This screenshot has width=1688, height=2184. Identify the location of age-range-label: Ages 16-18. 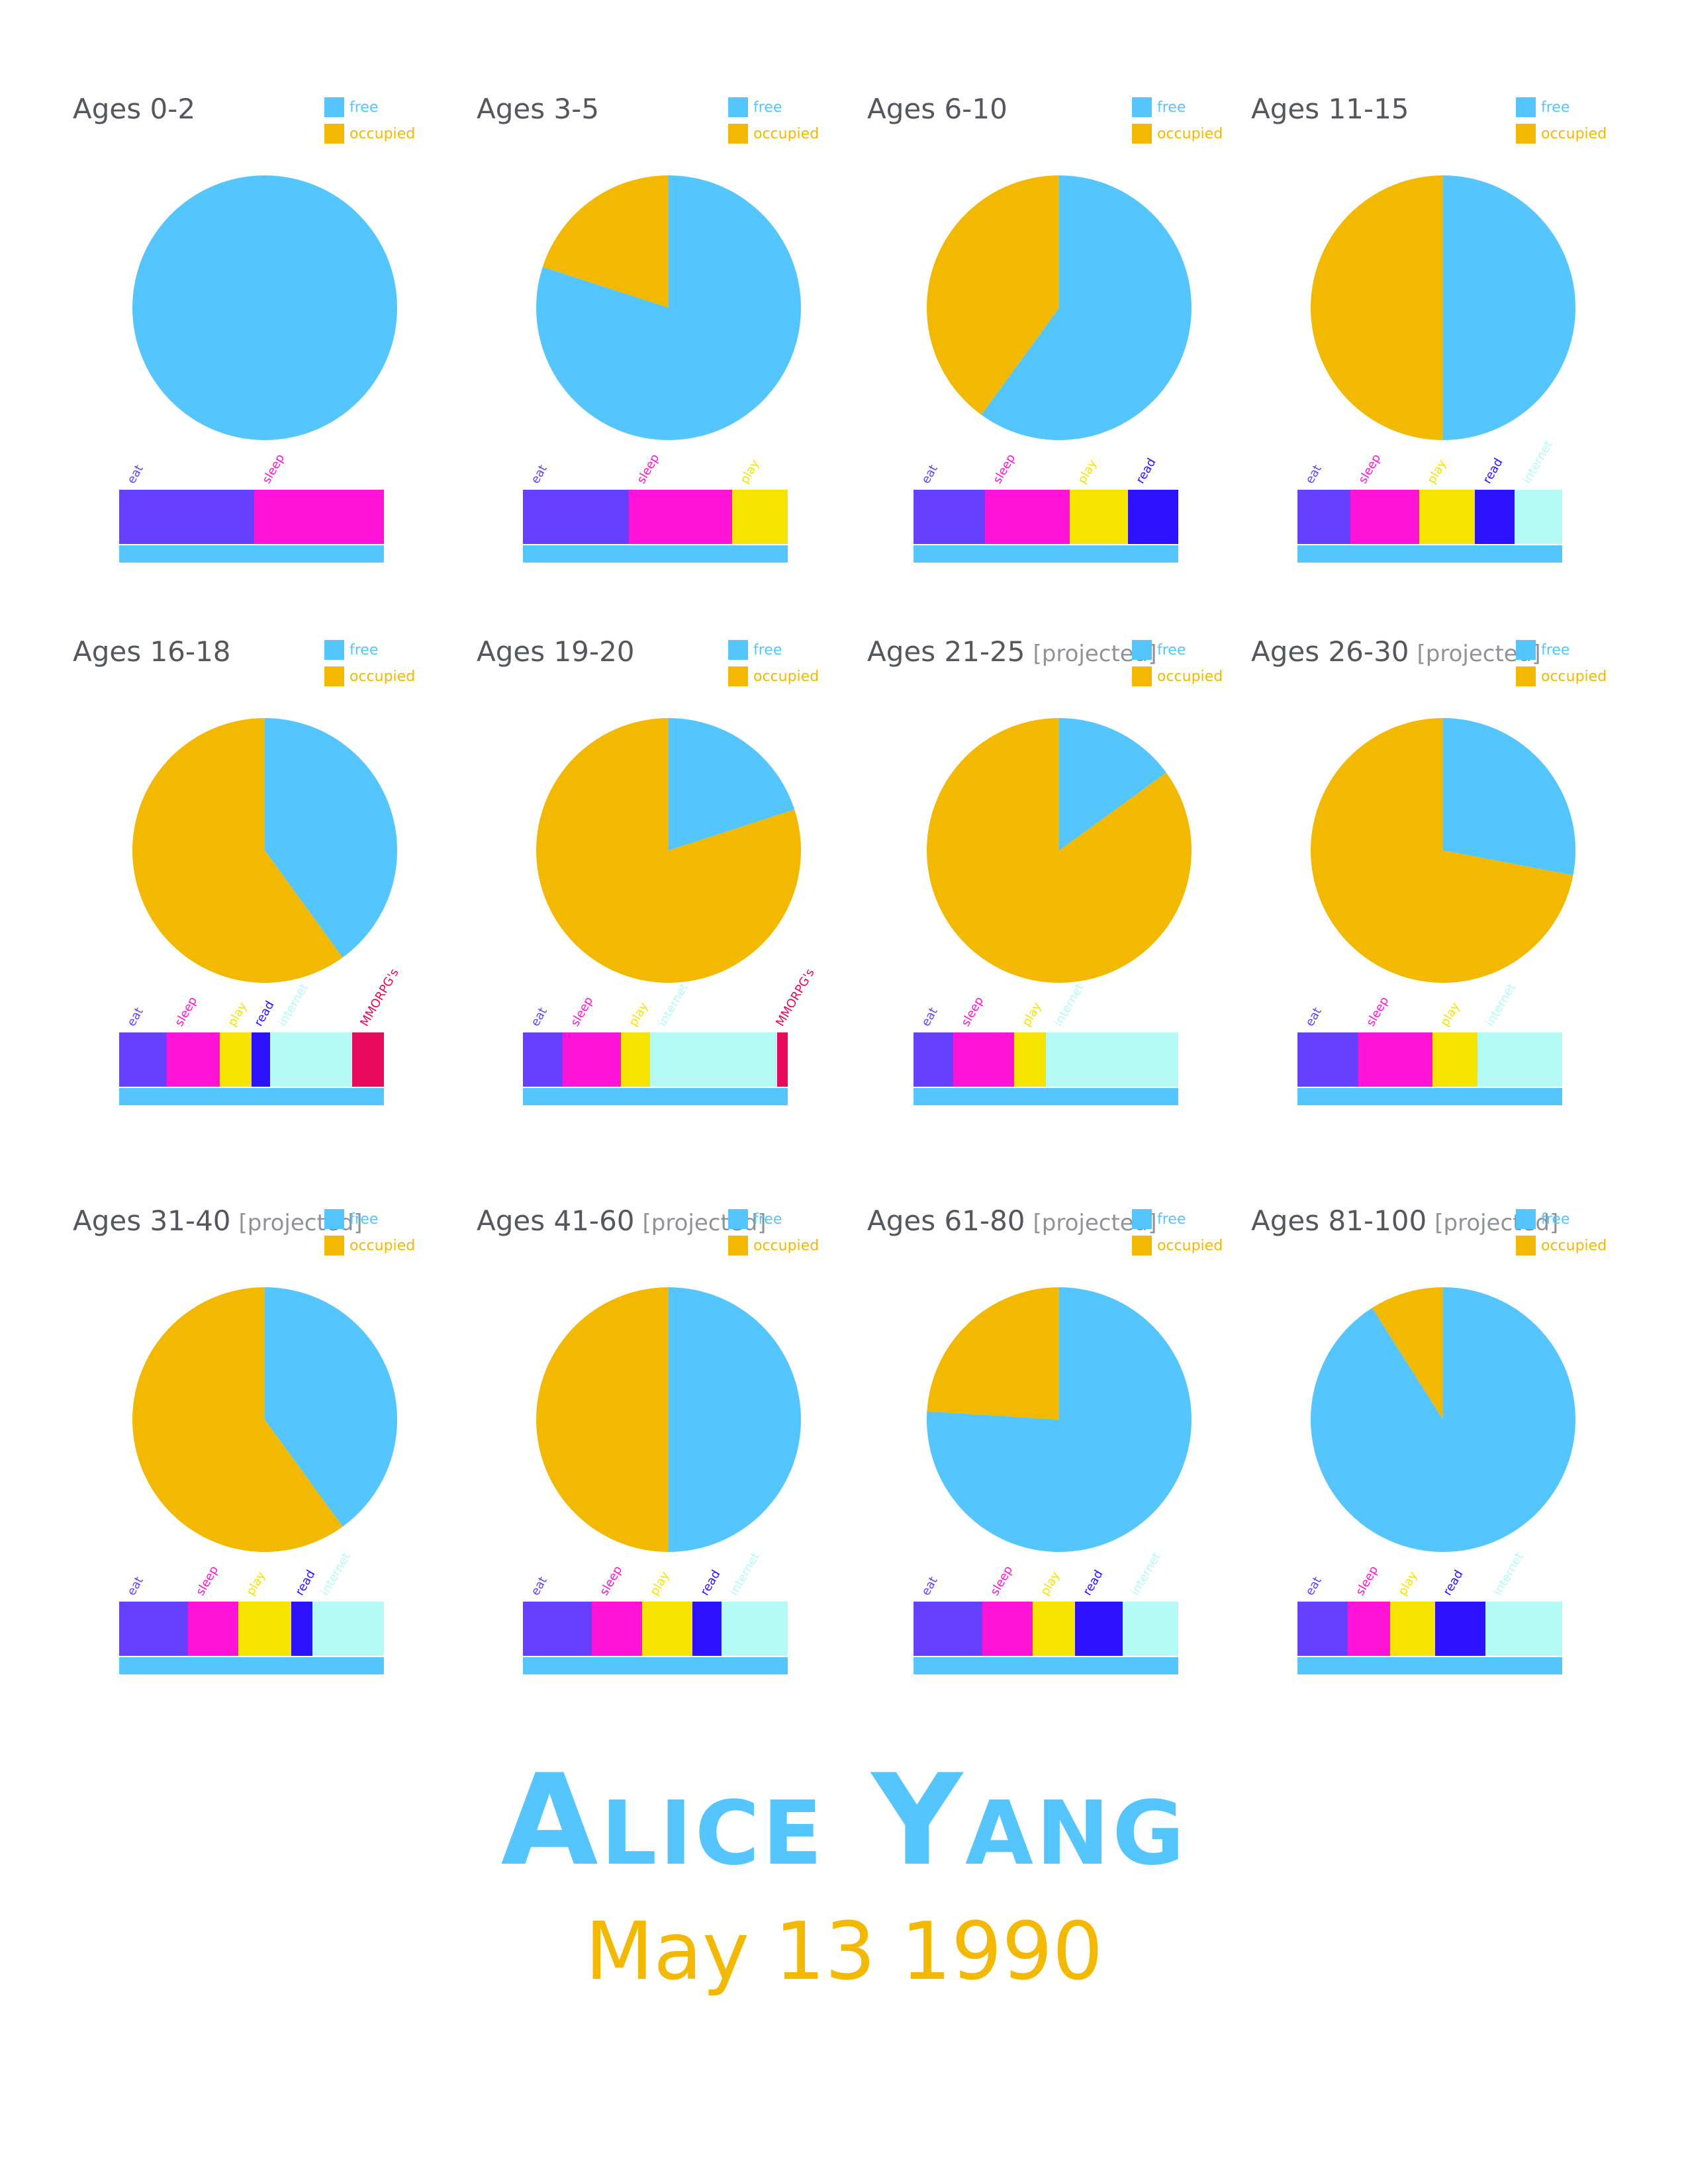
(152, 651).